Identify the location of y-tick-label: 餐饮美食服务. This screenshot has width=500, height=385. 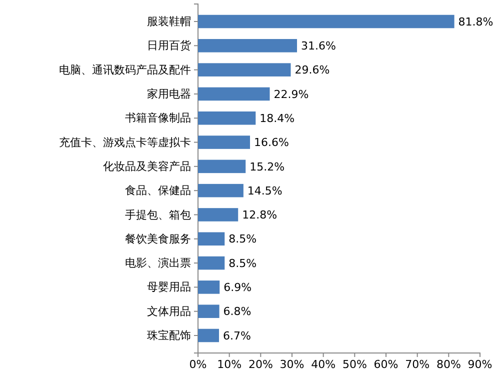
(158, 239).